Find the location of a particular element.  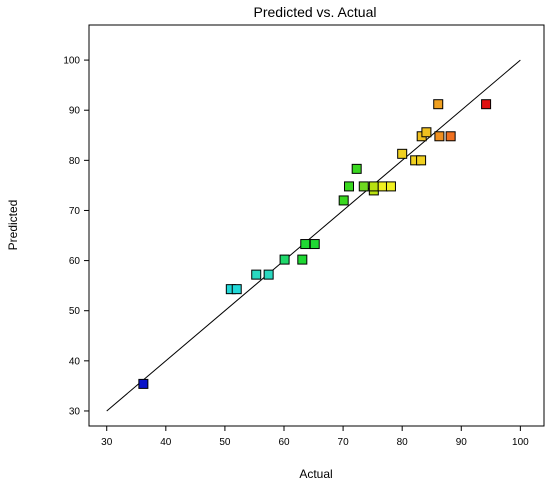

y-tick-label: 60 is located at coordinates (75, 261).